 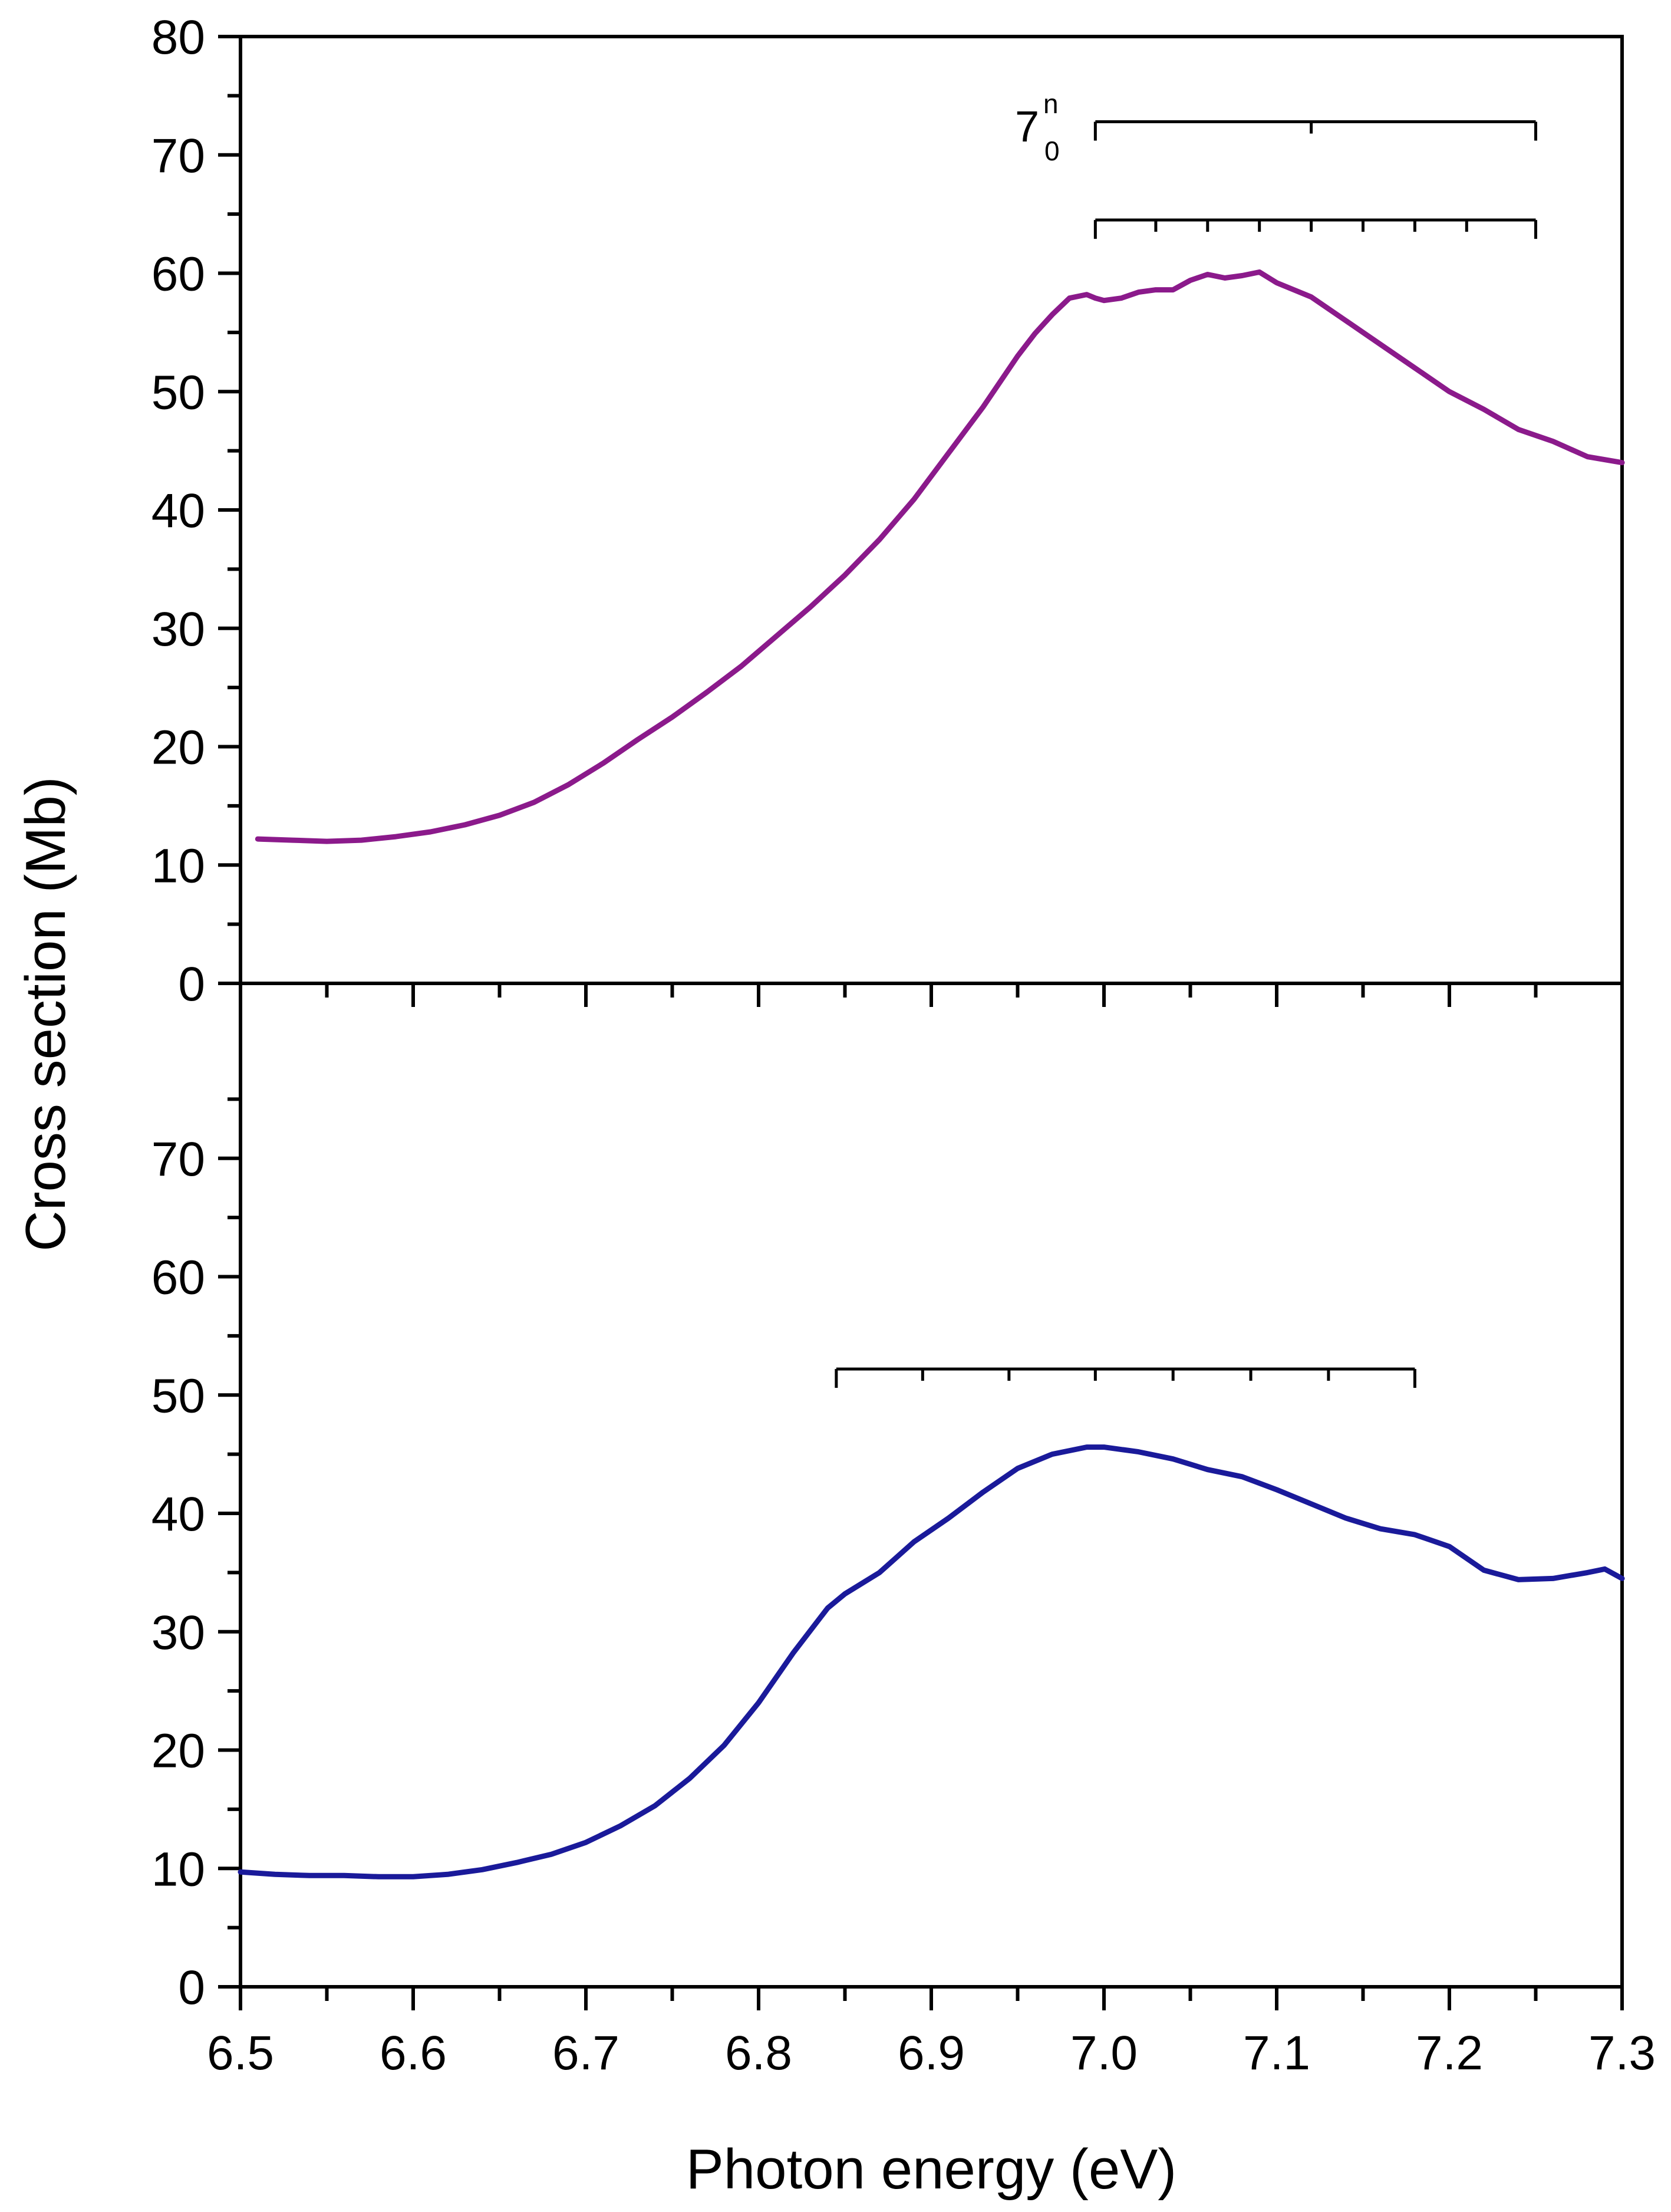 I want to click on progression-label-superscript: n, so click(x=1051, y=103).